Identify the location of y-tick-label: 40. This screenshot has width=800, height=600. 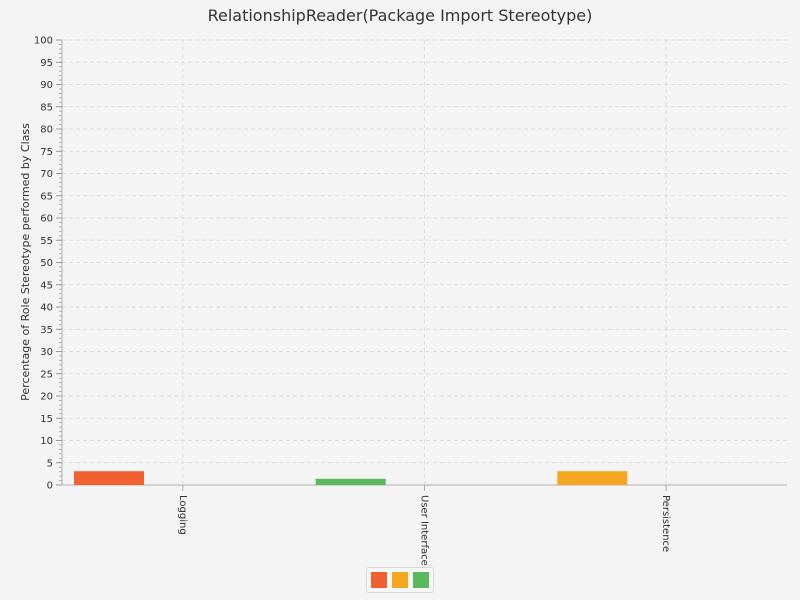
(46, 308).